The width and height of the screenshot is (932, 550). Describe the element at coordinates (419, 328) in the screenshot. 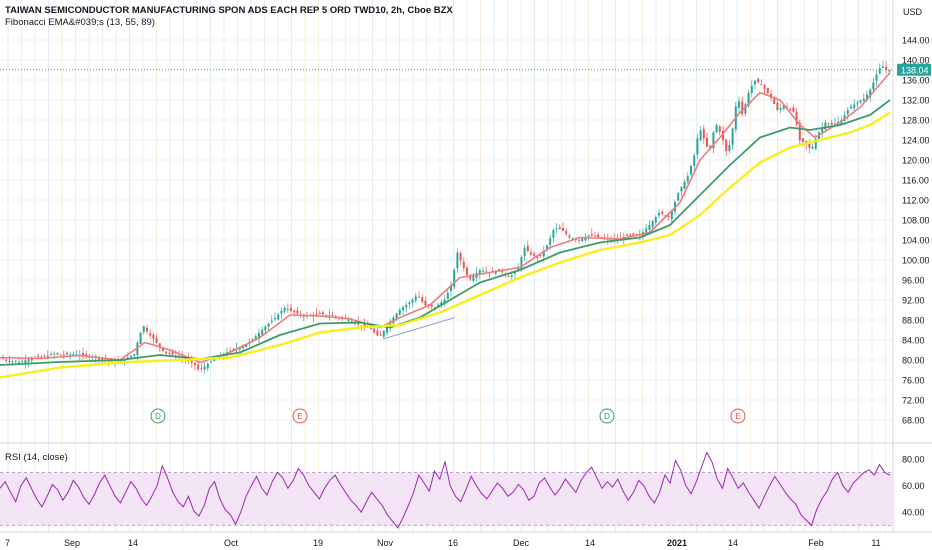

I see `trendline` at that location.